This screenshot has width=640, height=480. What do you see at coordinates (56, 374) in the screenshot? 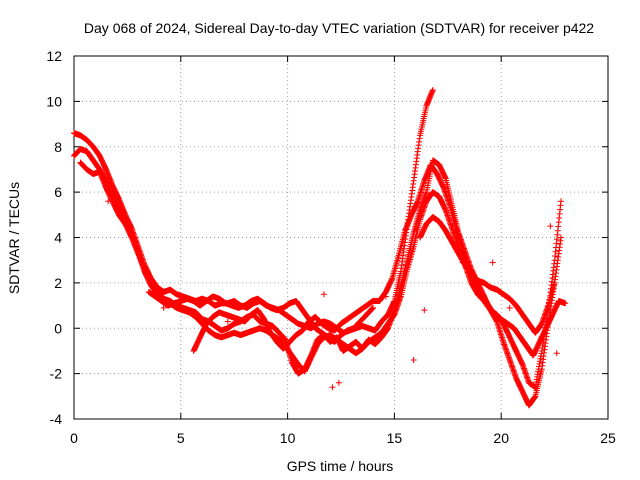
I see `y-tick-label: -2` at bounding box center [56, 374].